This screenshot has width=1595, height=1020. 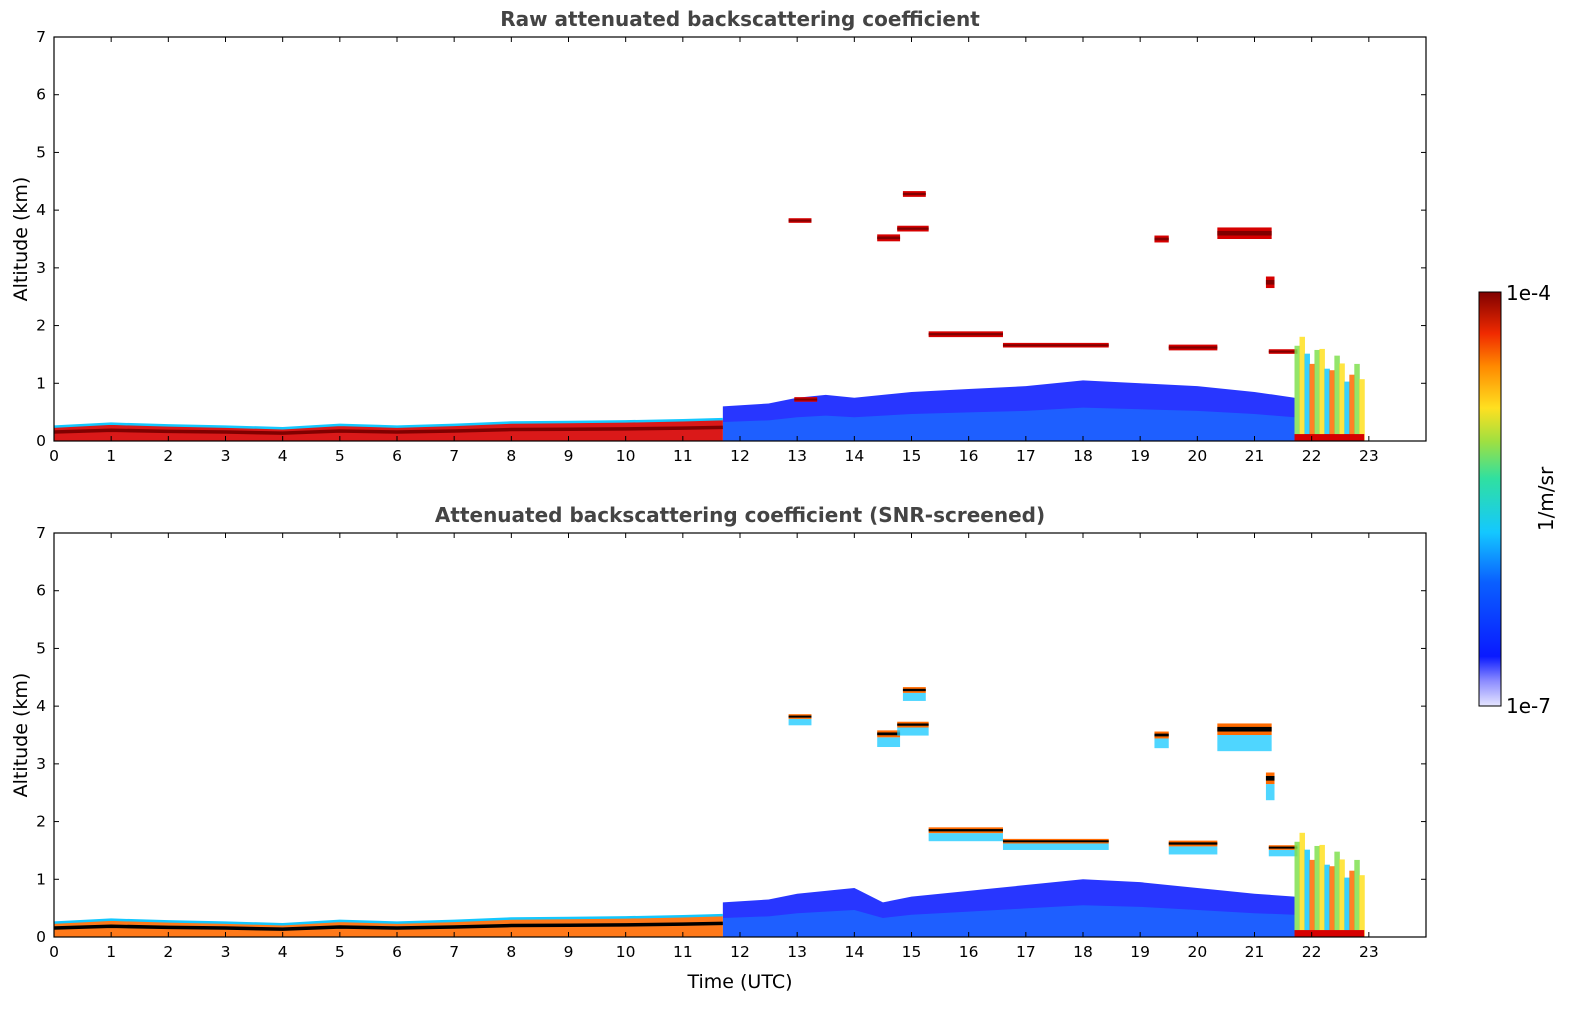 I want to click on y-tick-label: 4, so click(x=41, y=706).